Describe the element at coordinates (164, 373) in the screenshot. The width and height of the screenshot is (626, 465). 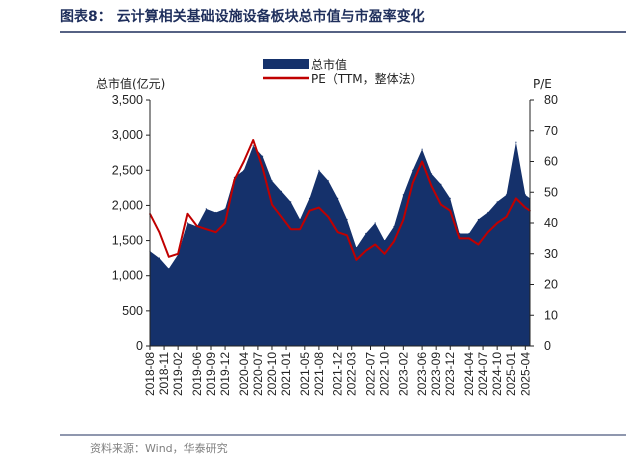
I see `x-tick-label: 2018-11` at that location.